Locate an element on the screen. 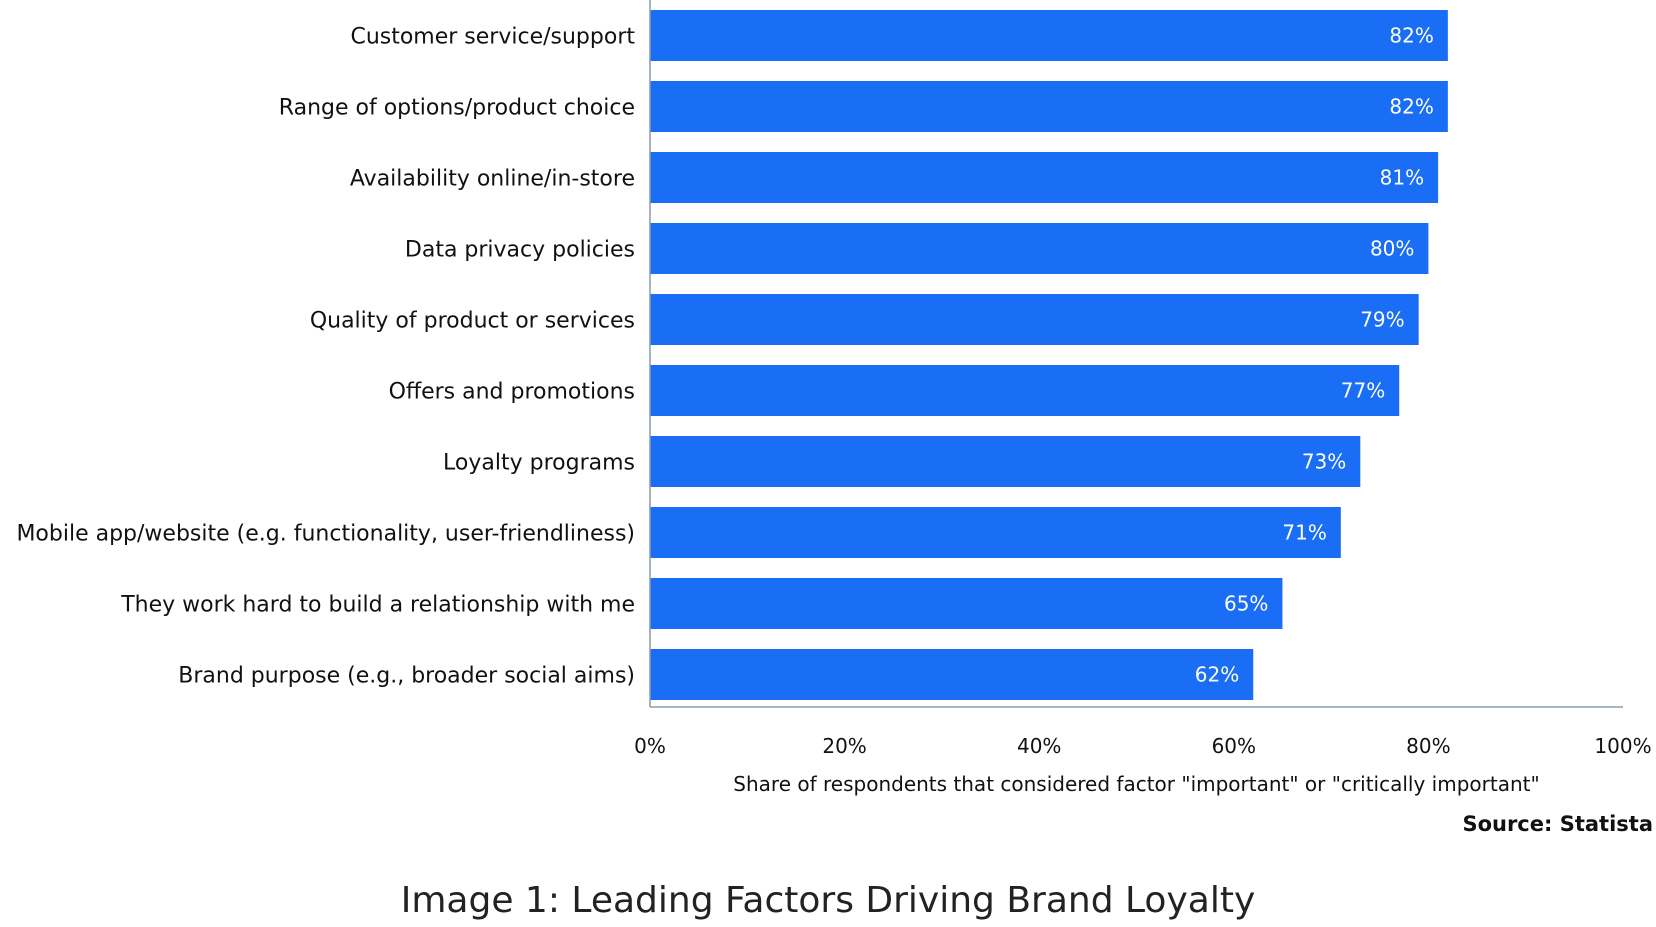 The height and width of the screenshot is (927, 1656). x-tick-label: 100% is located at coordinates (1622, 746).